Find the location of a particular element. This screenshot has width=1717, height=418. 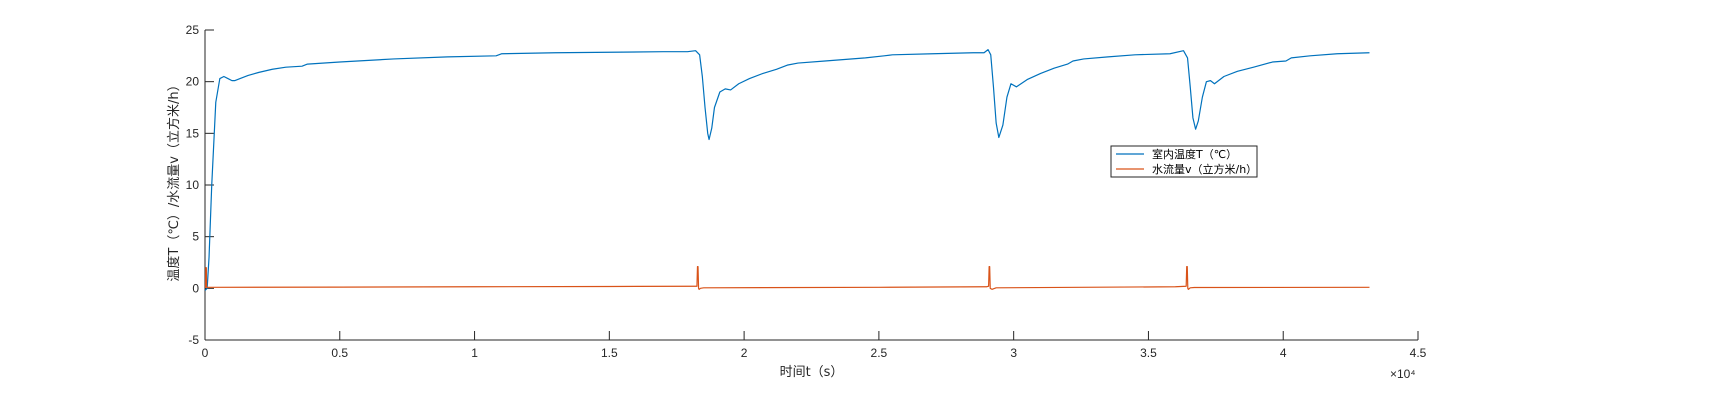

x-tick-label: 0.5 is located at coordinates (339, 353).